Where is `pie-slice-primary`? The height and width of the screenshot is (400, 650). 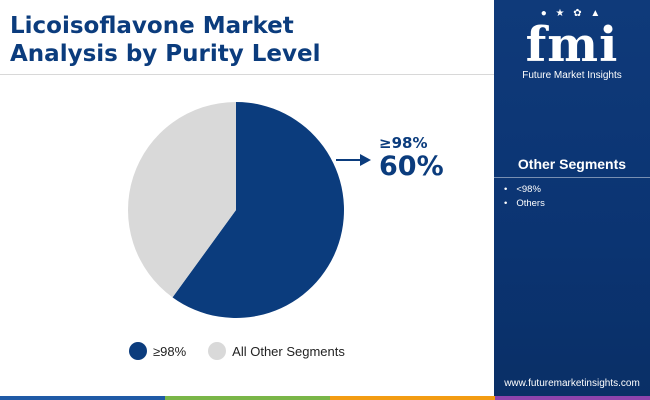
pie-slice-primary is located at coordinates (258, 210).